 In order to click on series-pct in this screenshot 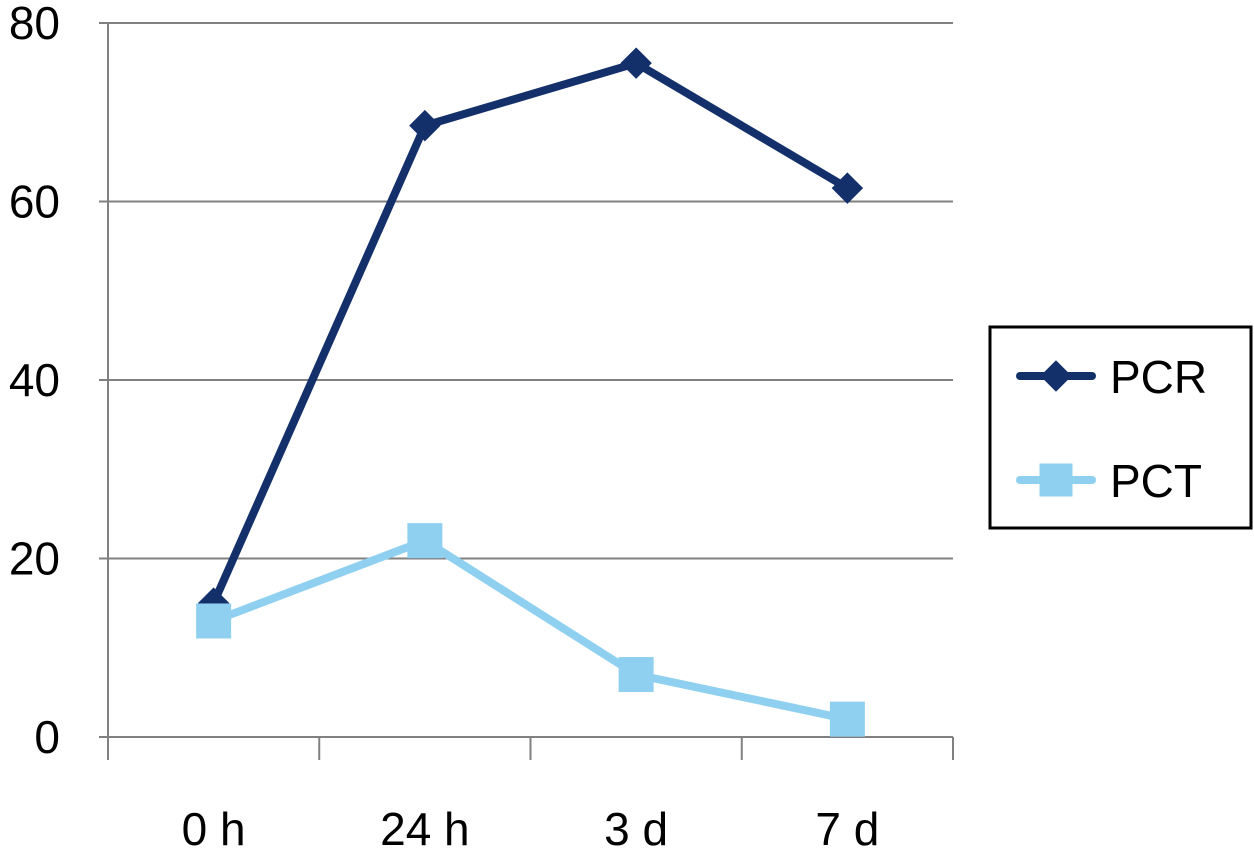, I will do `click(530, 630)`.